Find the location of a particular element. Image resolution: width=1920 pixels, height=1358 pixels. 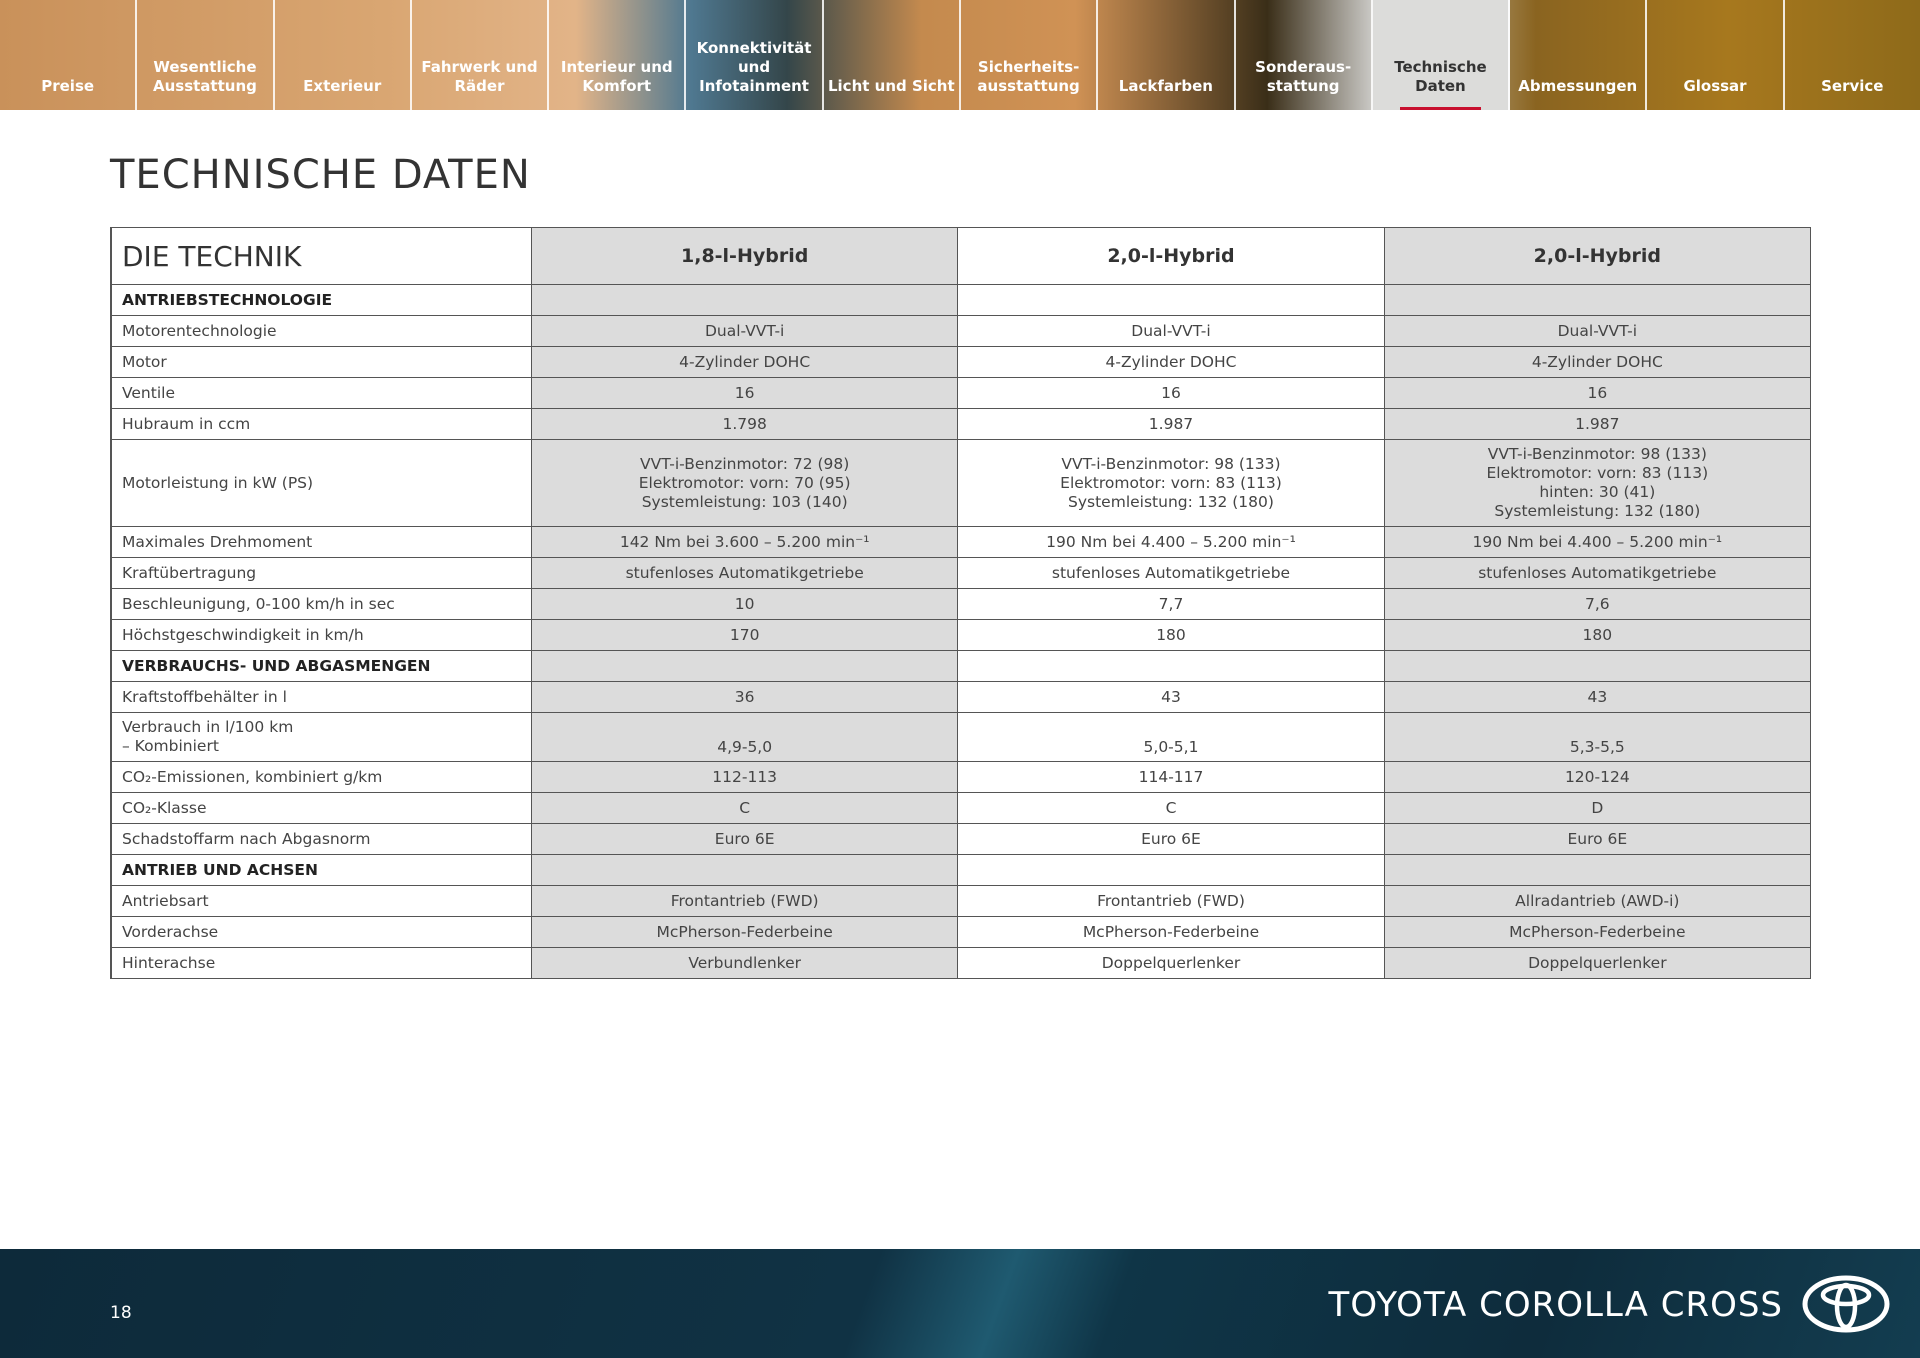

cell-value: Allradantrieb (AWD-i) is located at coordinates (1597, 901).